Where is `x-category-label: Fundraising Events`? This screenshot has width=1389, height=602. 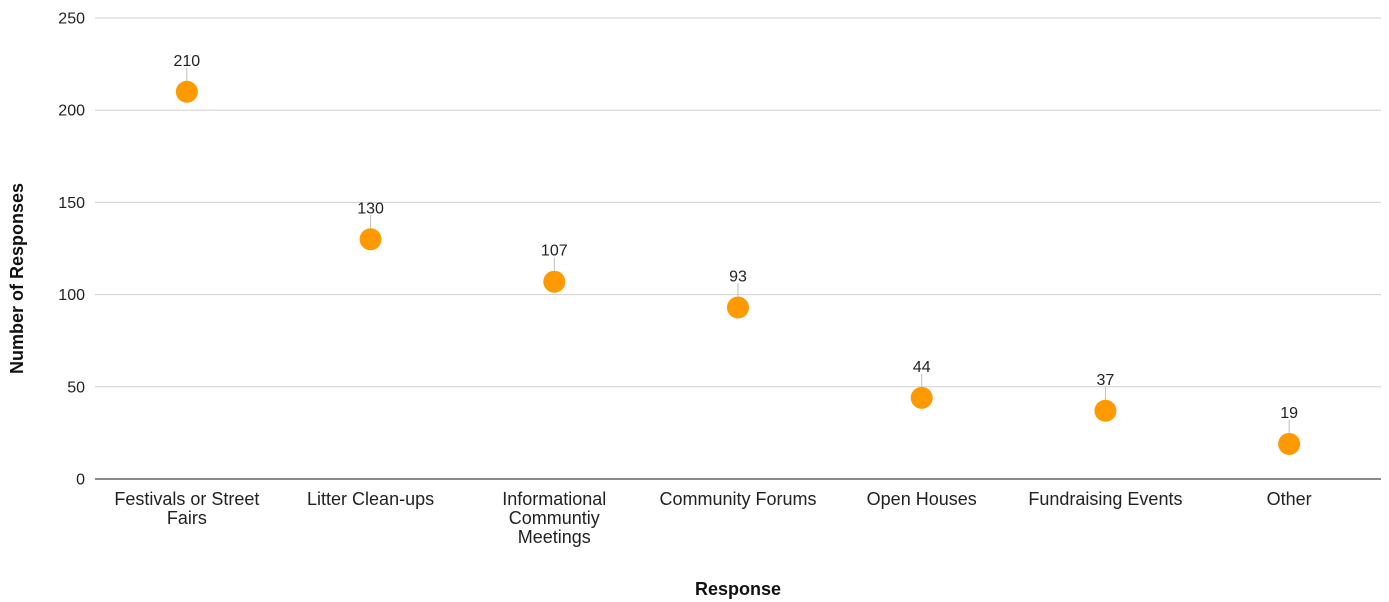
x-category-label: Fundraising Events is located at coordinates (1105, 499).